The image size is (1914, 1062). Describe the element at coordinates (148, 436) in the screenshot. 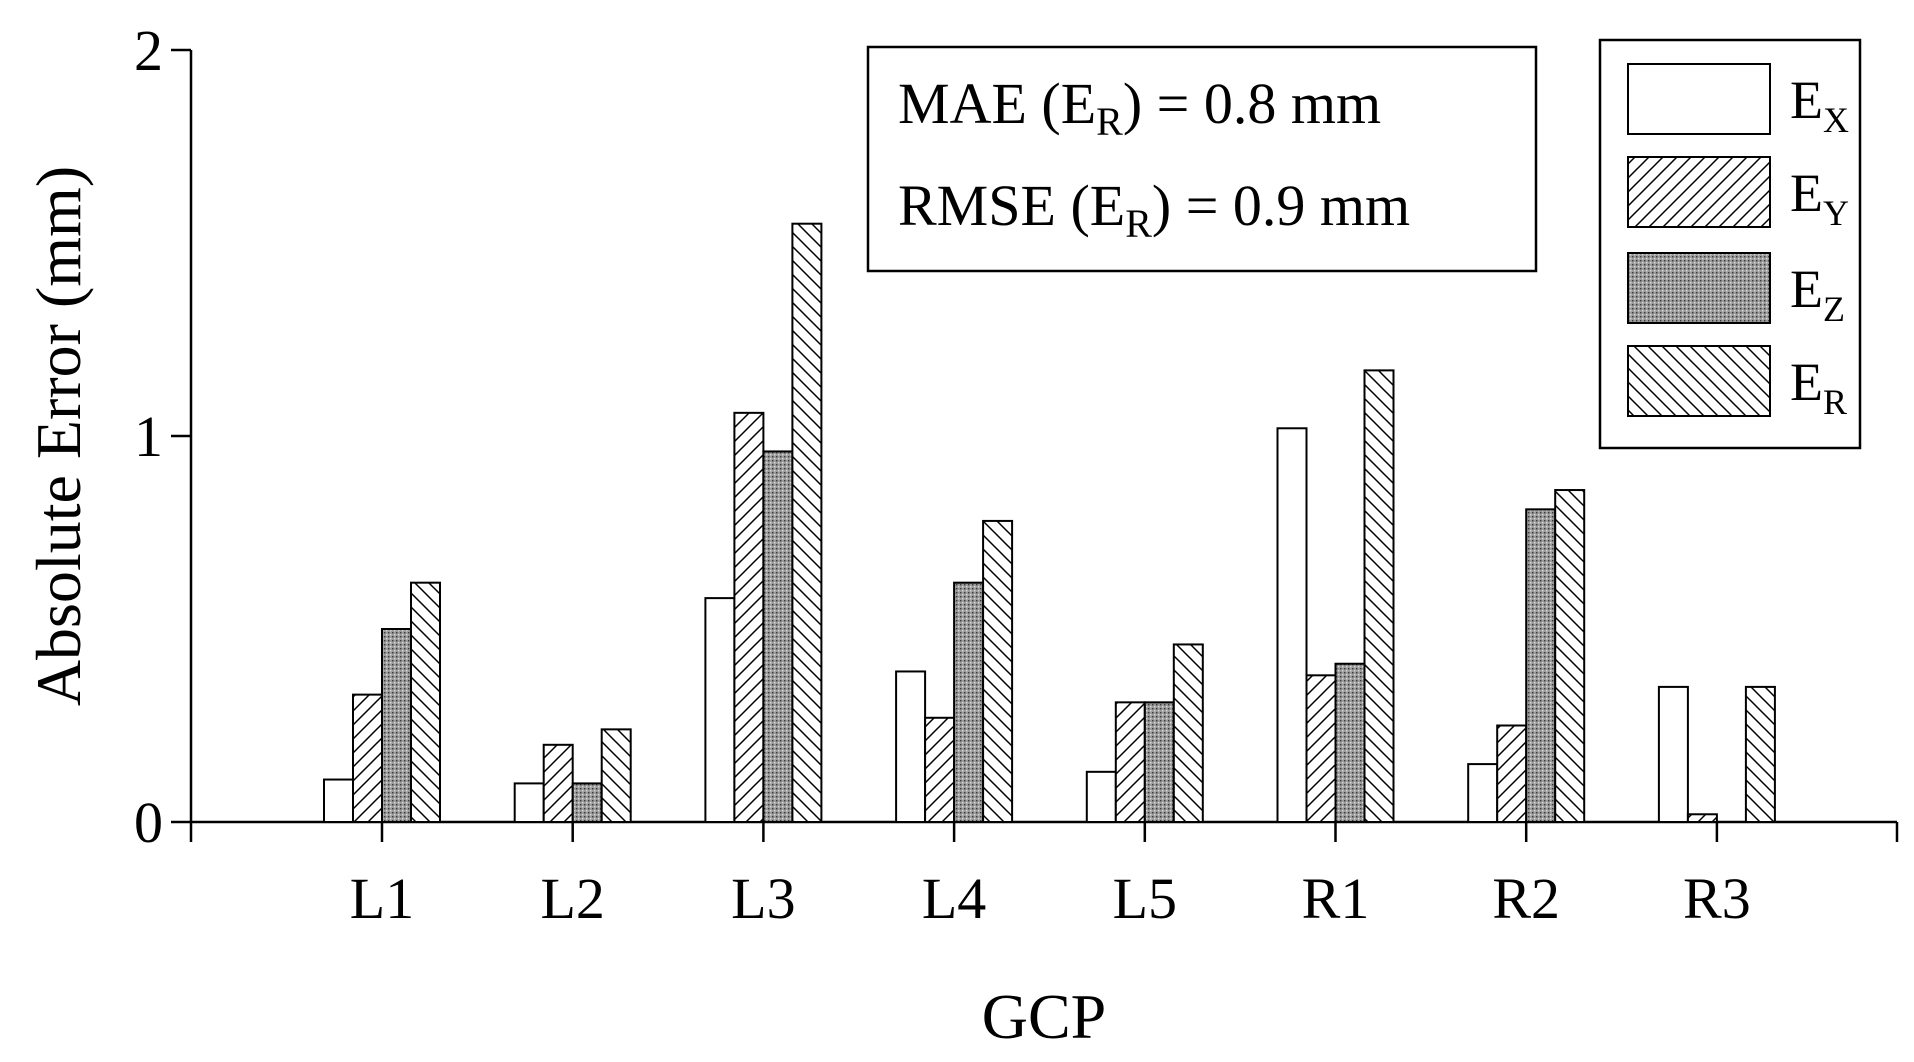

I see `y-tick-label: 1` at that location.